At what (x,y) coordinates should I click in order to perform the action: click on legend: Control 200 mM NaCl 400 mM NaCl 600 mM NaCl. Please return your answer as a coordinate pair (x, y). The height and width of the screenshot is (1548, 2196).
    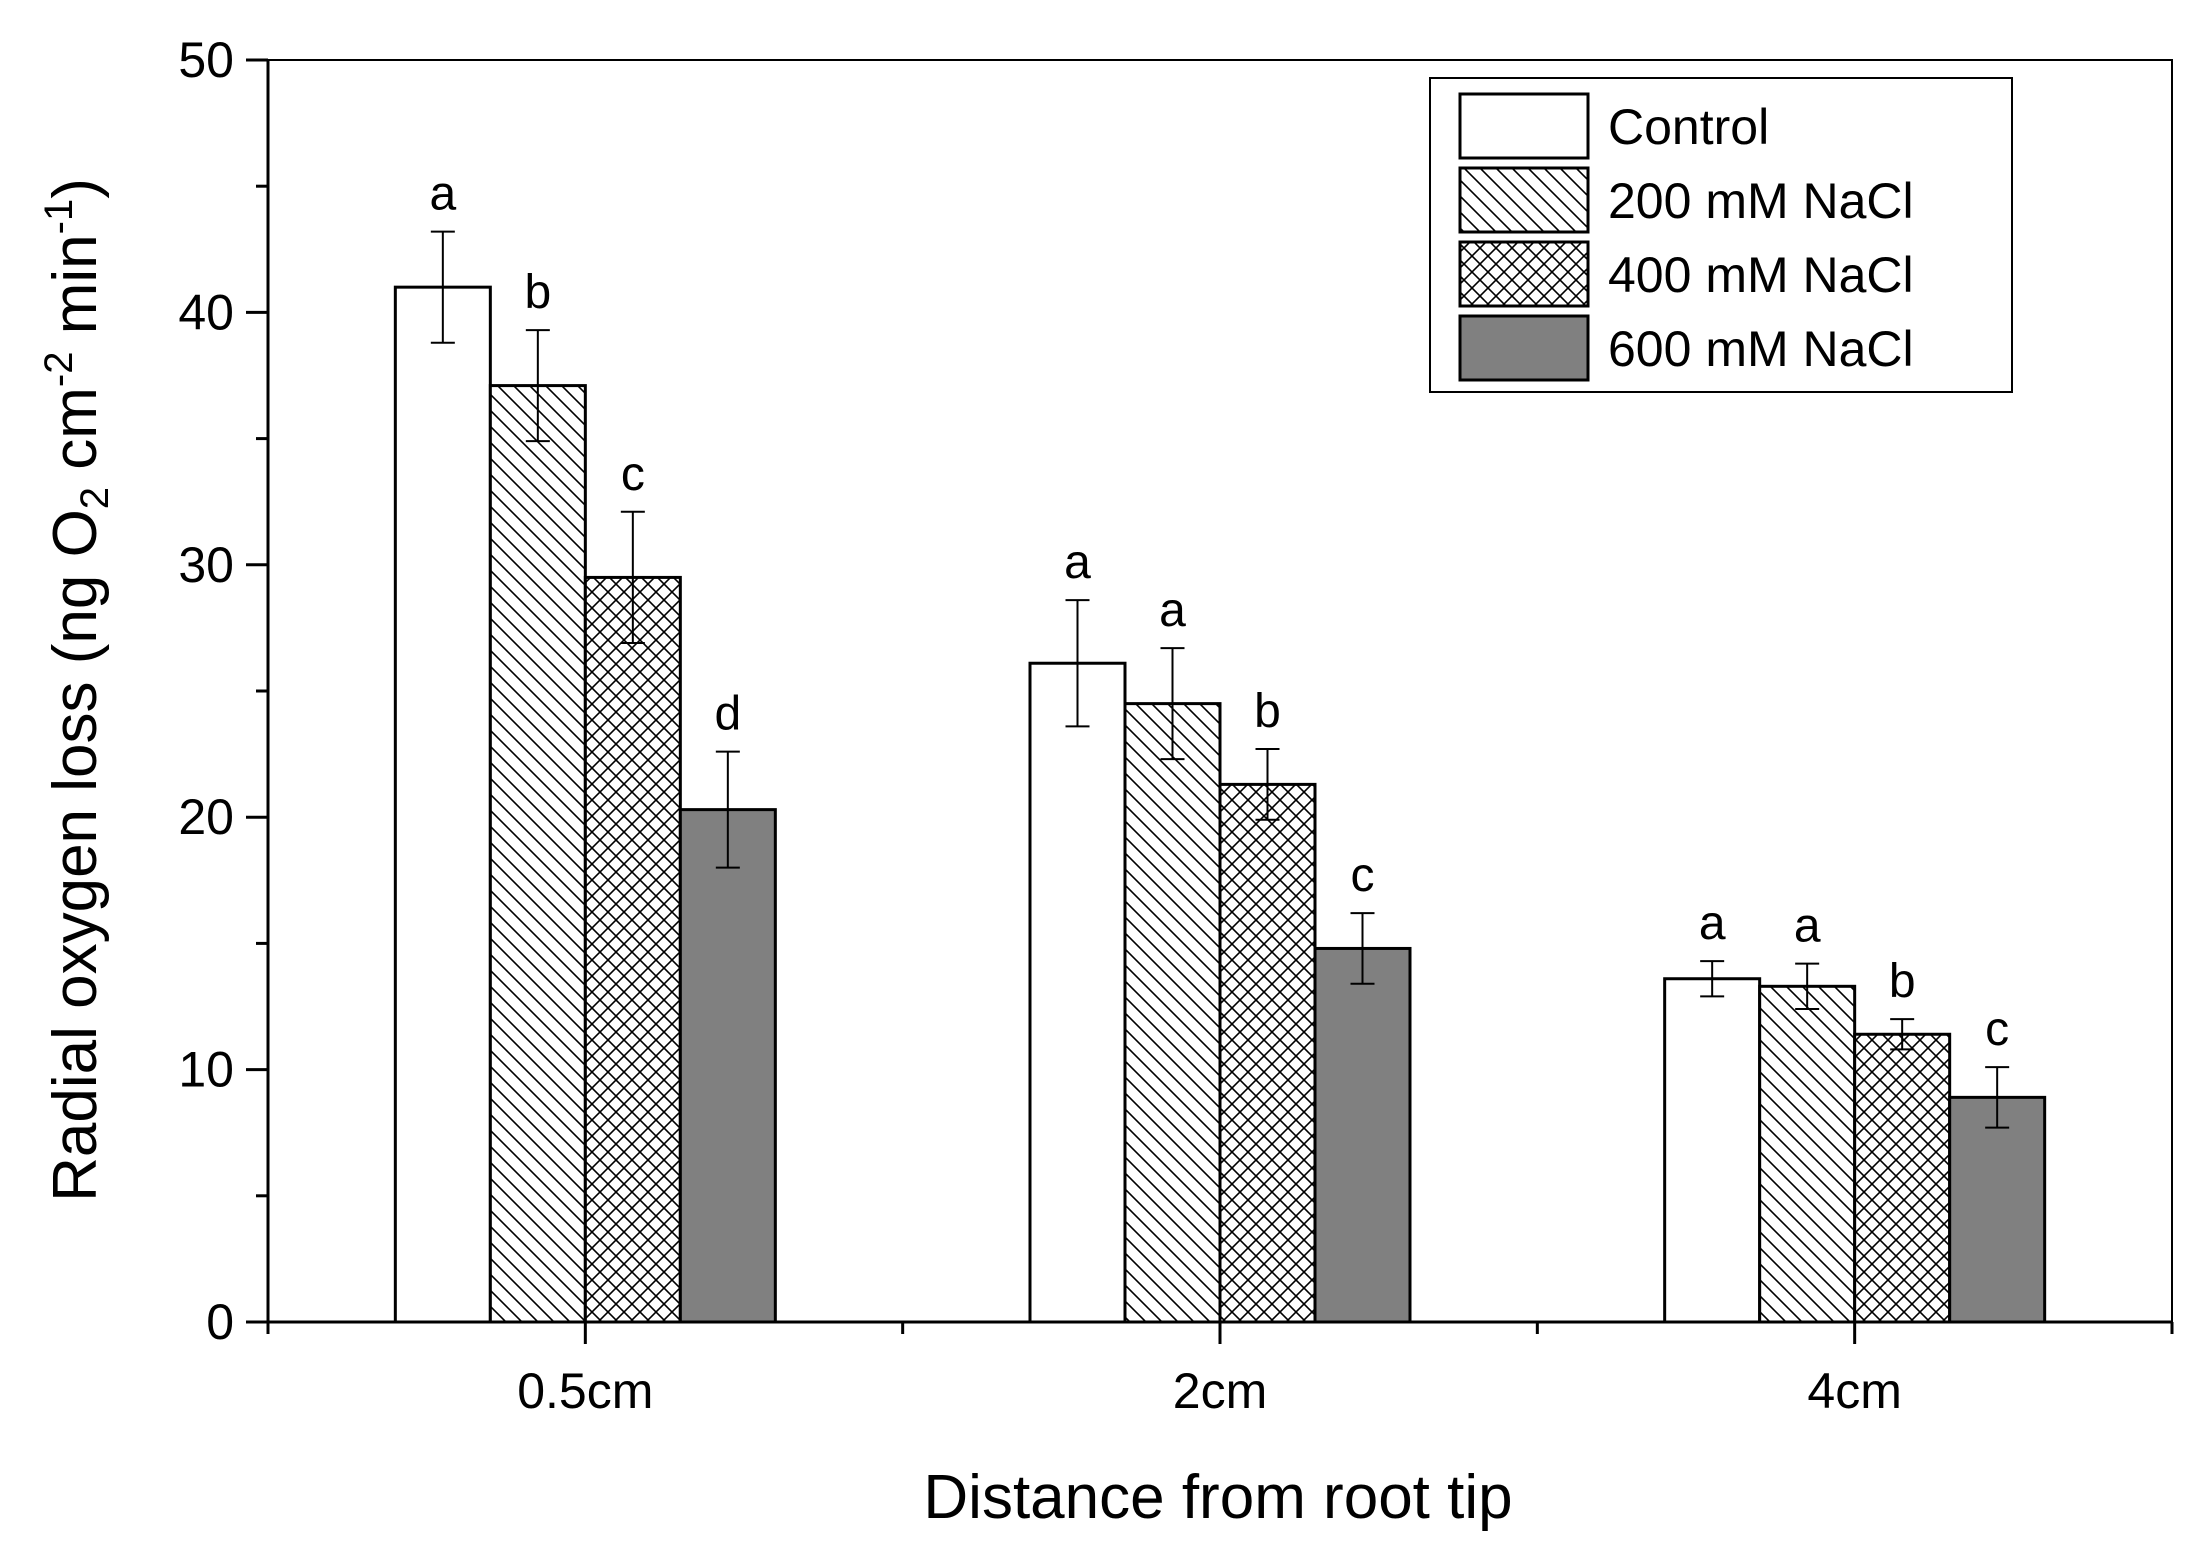
    Looking at the image, I should click on (1721, 235).